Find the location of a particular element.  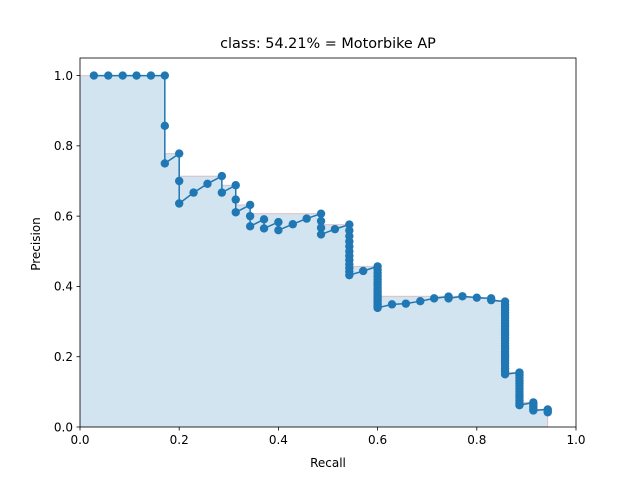

y-axis-label: Precision is located at coordinates (36, 244).